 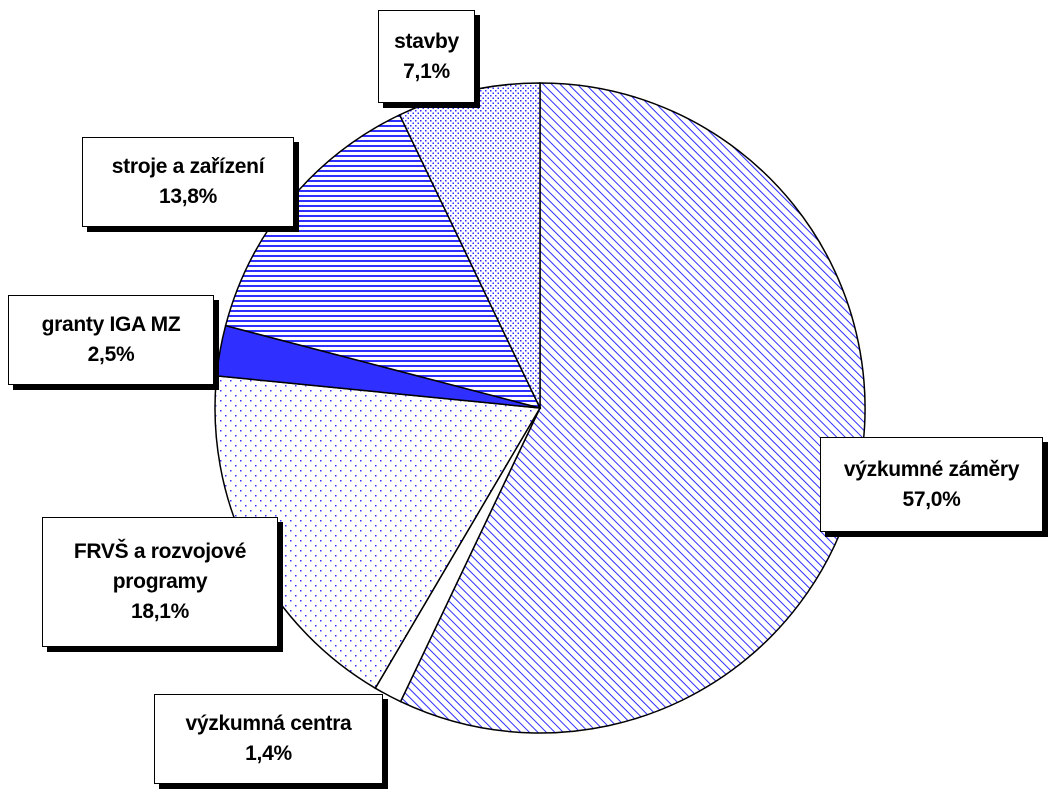 I want to click on slice-label: FRVŠ a rozvojové programy 18,1%, so click(x=160, y=582).